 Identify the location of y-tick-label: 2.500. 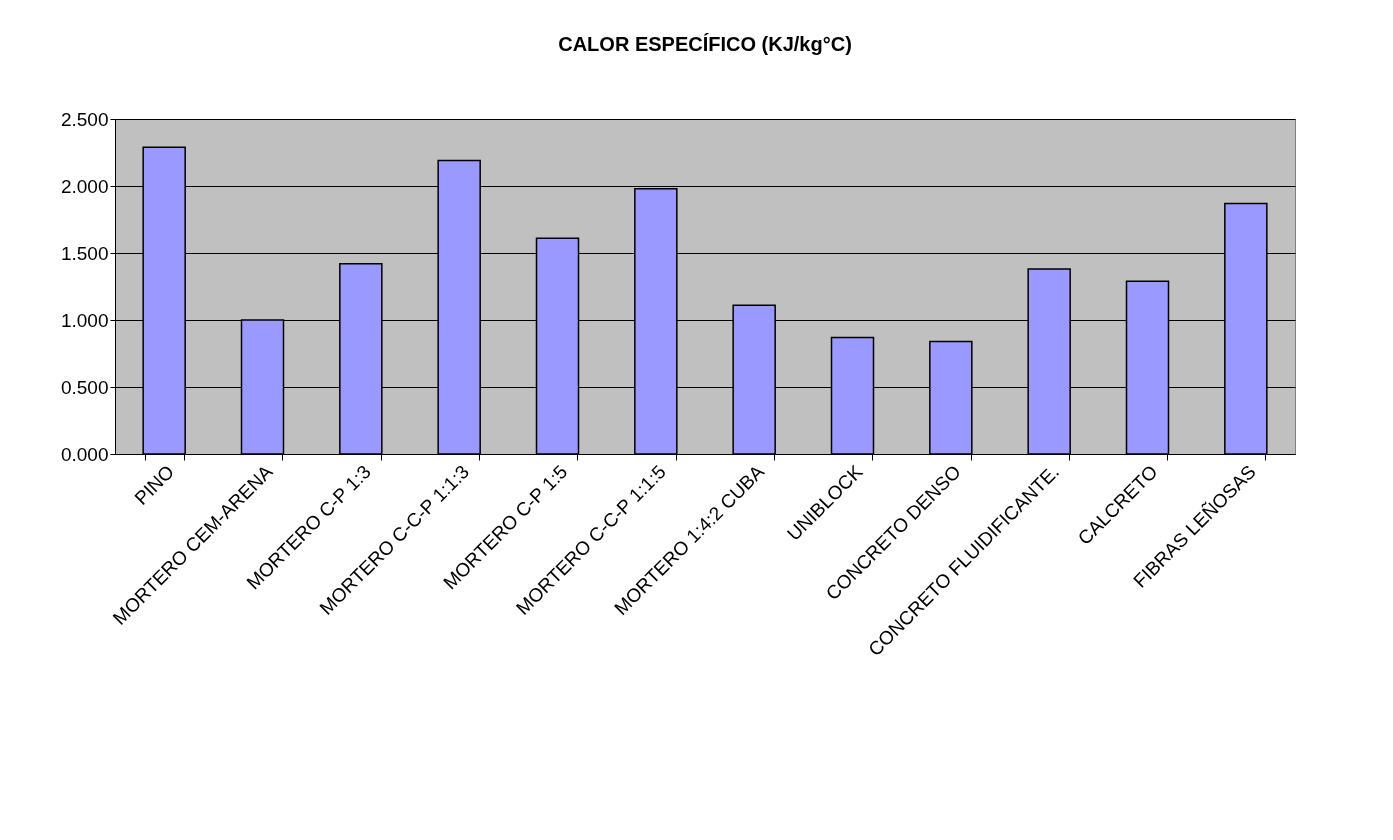
(84, 119).